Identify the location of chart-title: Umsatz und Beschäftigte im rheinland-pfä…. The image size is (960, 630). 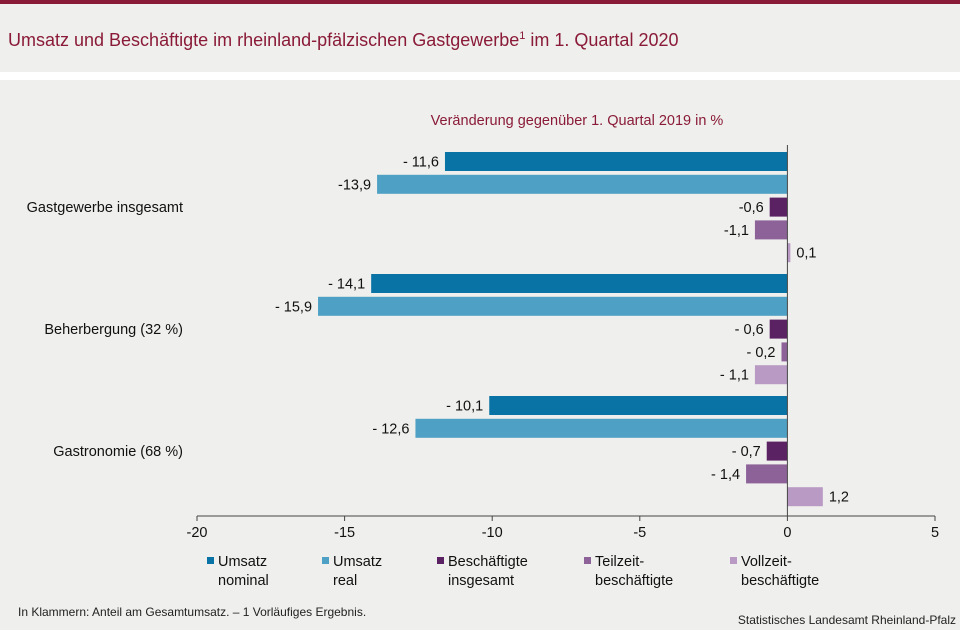
(343, 40).